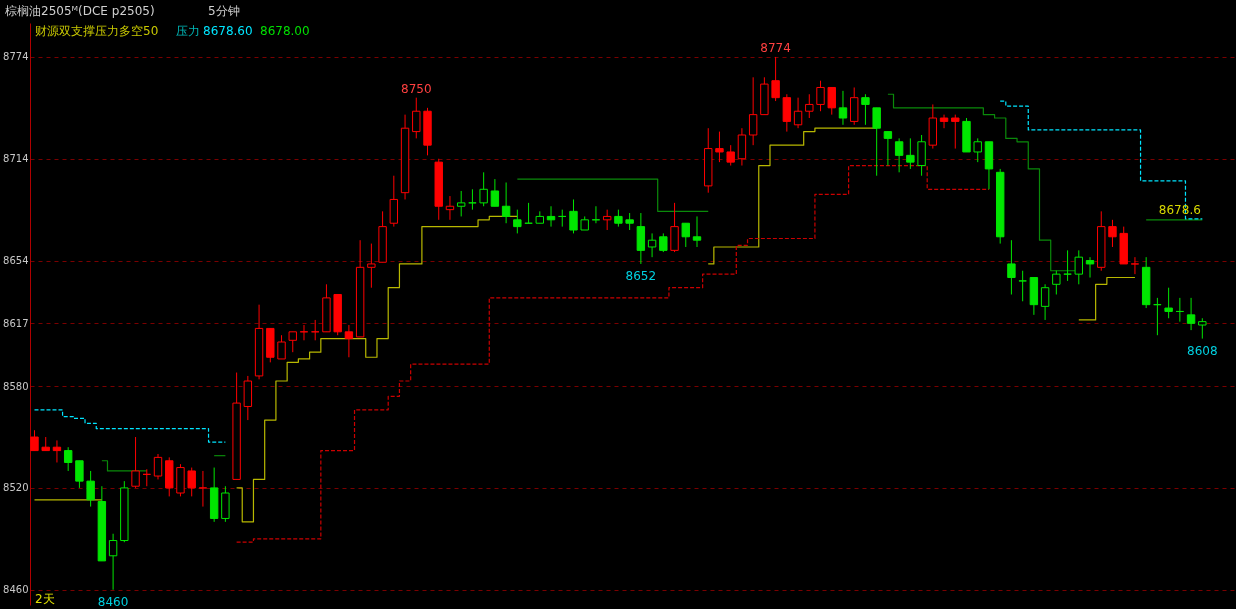 This screenshot has width=1236, height=609. I want to click on annotation: 8460, so click(113, 601).